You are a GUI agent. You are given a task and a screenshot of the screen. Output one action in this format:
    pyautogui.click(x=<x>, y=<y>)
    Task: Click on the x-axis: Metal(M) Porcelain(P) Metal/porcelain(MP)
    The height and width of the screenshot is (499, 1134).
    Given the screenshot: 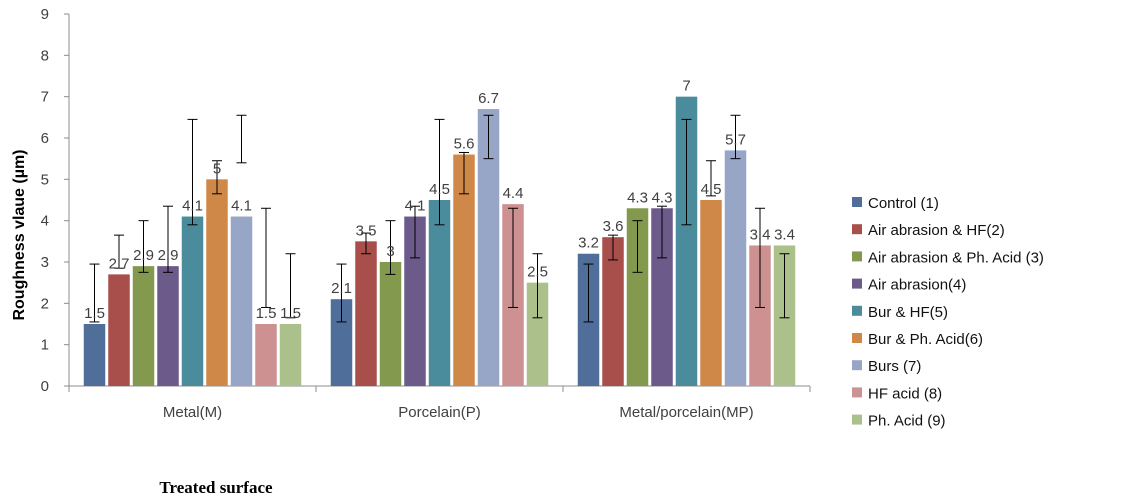 What is the action you would take?
    pyautogui.click(x=439, y=403)
    